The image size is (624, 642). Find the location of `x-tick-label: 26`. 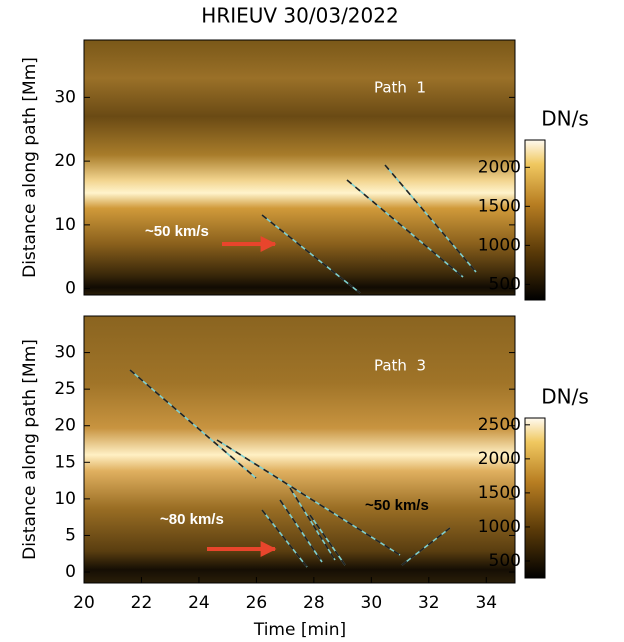

x-tick-label: 26 is located at coordinates (257, 603).